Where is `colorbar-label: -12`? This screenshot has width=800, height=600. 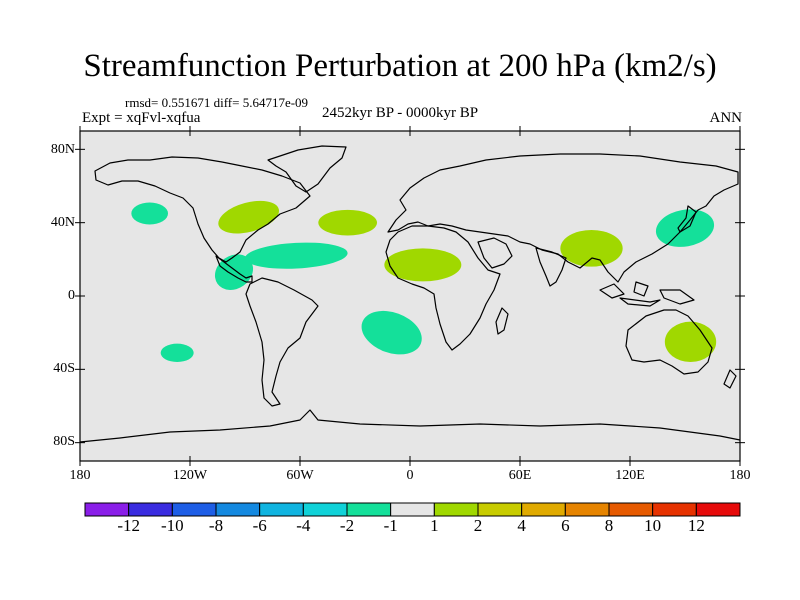 colorbar-label: -12 is located at coordinates (128, 525).